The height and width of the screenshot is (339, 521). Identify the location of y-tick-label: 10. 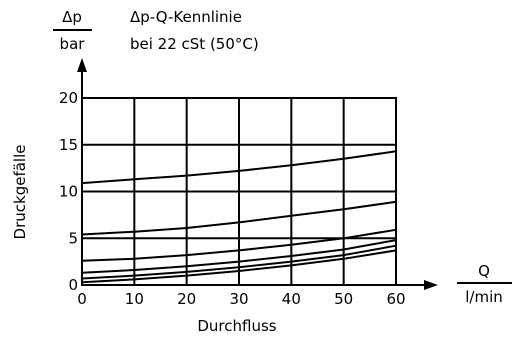
(68, 192).